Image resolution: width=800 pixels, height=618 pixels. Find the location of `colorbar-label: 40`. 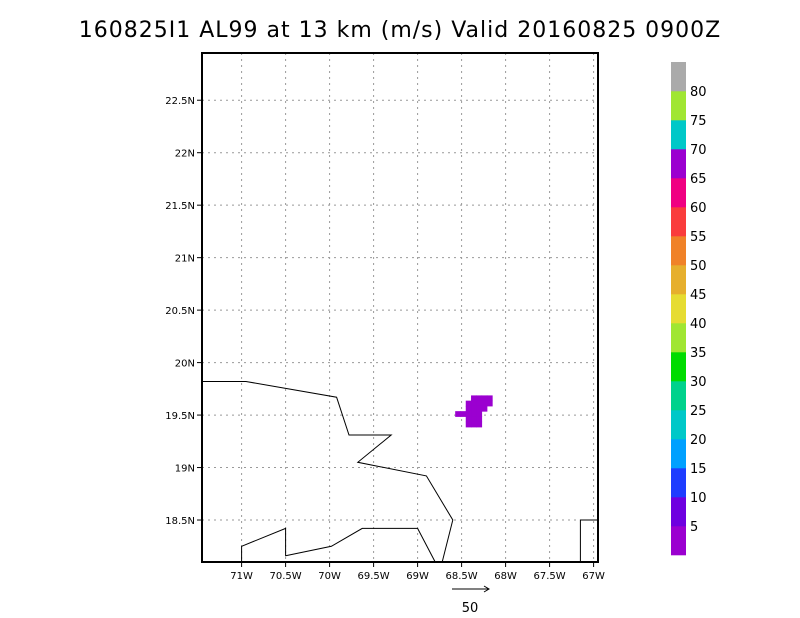

colorbar-label: 40 is located at coordinates (698, 324).